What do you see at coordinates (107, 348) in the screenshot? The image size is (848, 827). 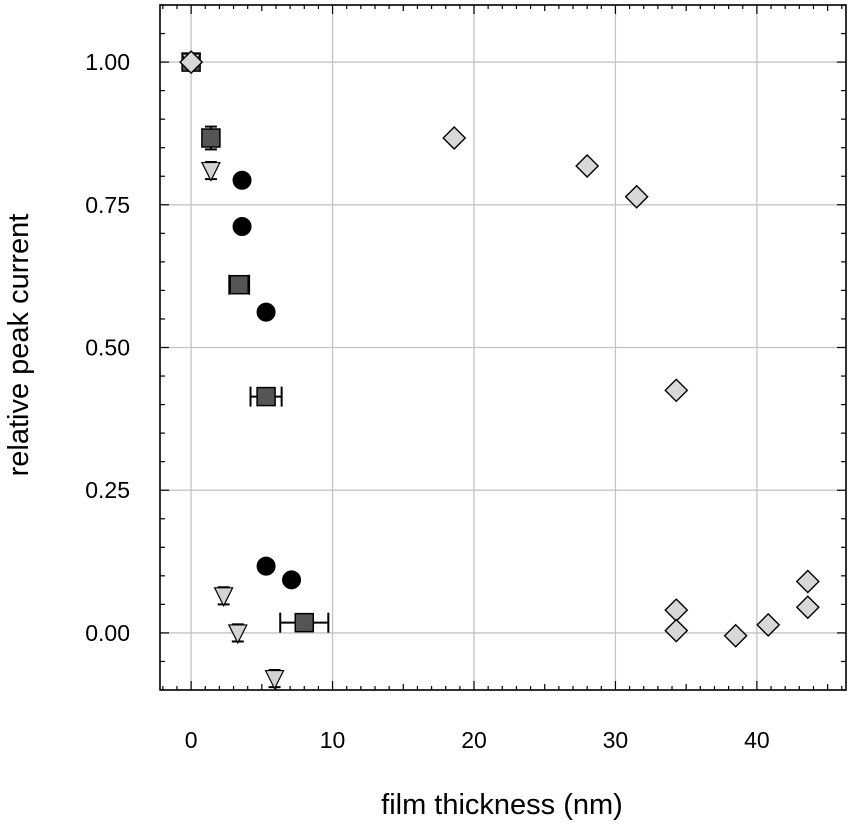 I see `y-tick-label: 0.50` at bounding box center [107, 348].